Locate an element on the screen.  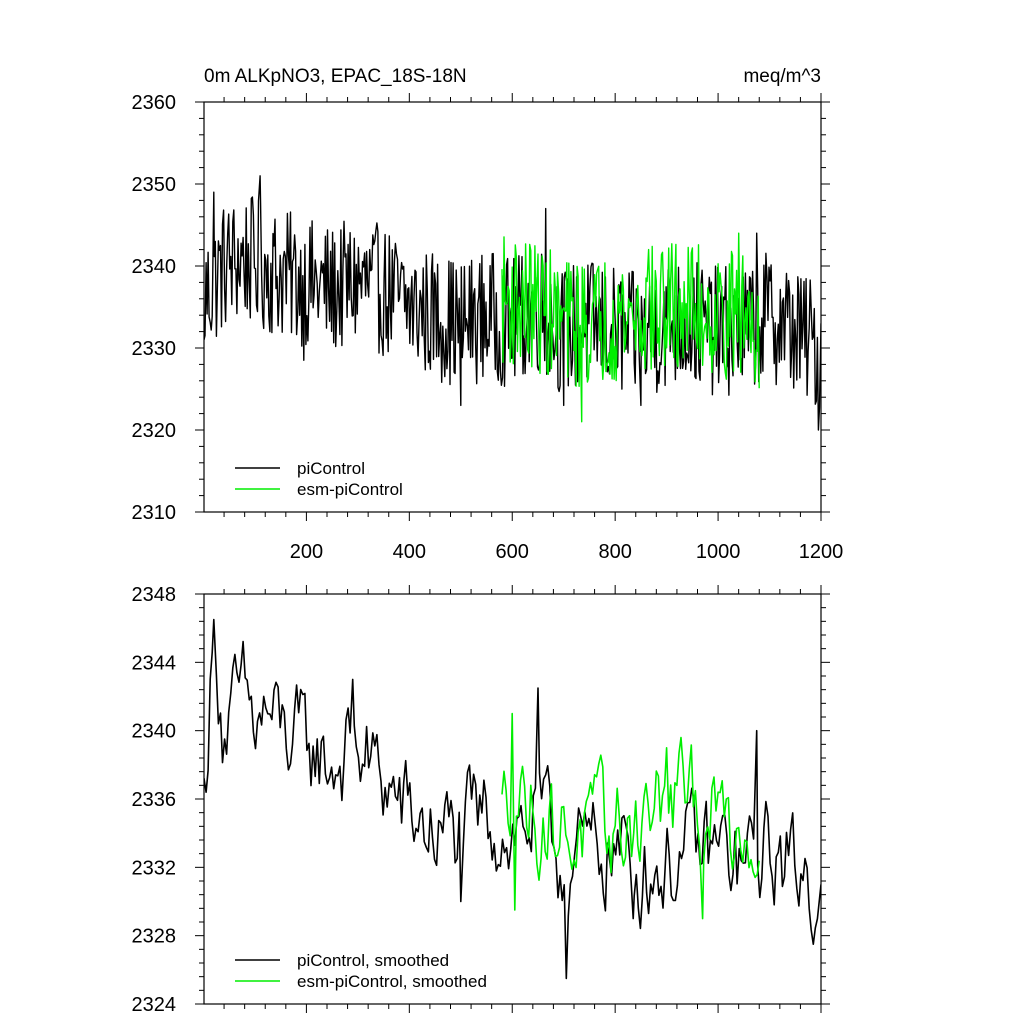
legend-label: esm-piControl is located at coordinates (350, 489).